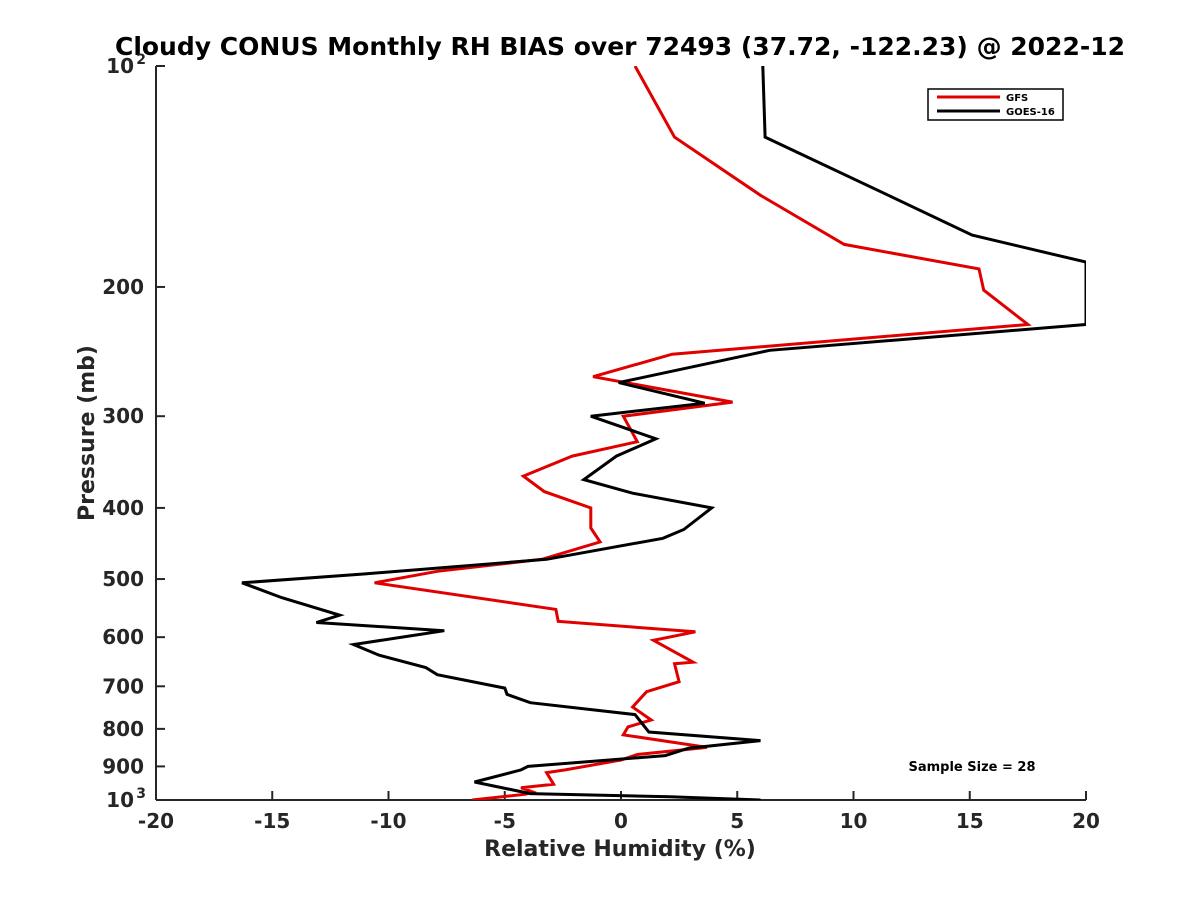  Describe the element at coordinates (1086, 821) in the screenshot. I see `x-tick-label: 20` at that location.